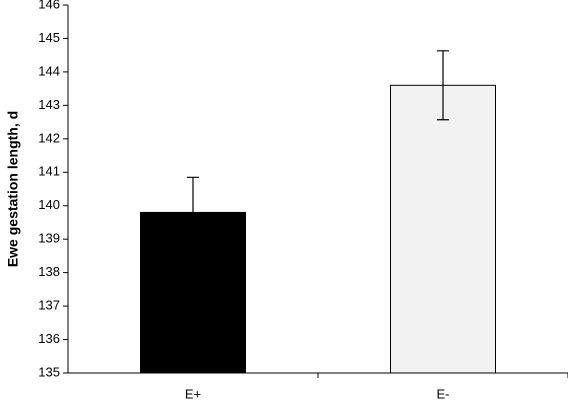  What do you see at coordinates (49, 137) in the screenshot?
I see `y-tick-label: 142` at bounding box center [49, 137].